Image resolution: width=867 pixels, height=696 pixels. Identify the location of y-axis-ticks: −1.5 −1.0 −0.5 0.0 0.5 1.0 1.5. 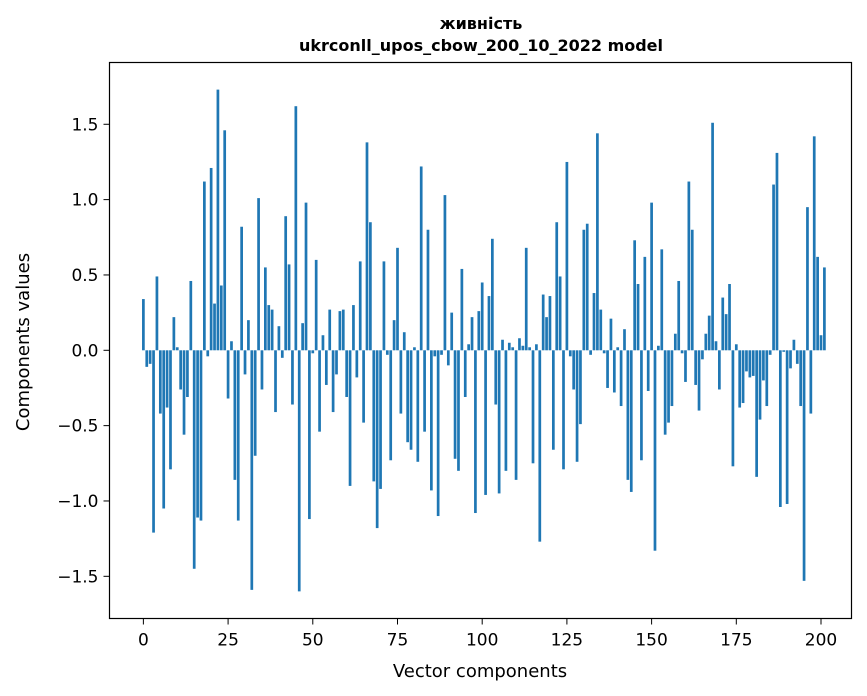
(83, 351).